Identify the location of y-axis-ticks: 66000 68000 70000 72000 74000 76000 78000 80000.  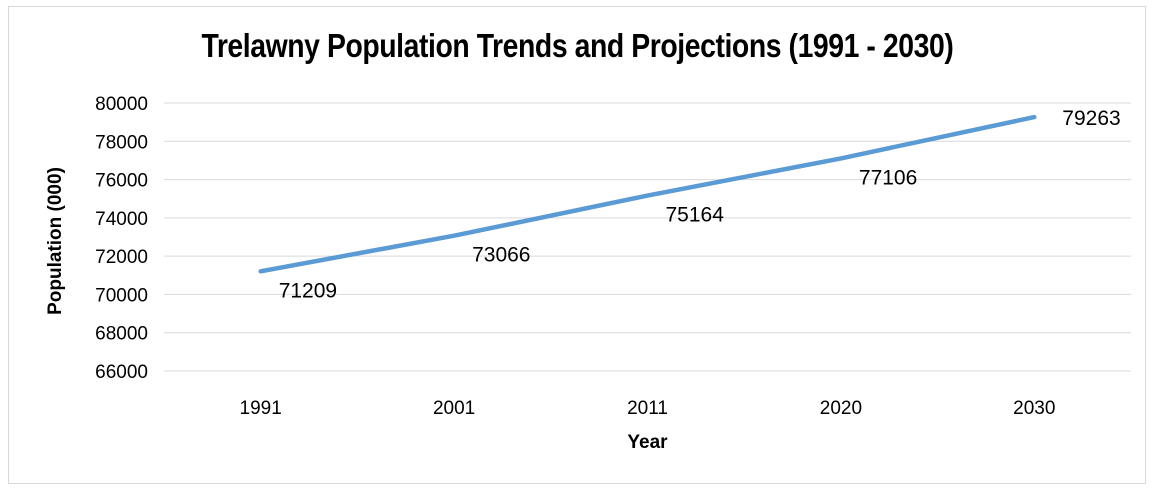
(121, 238).